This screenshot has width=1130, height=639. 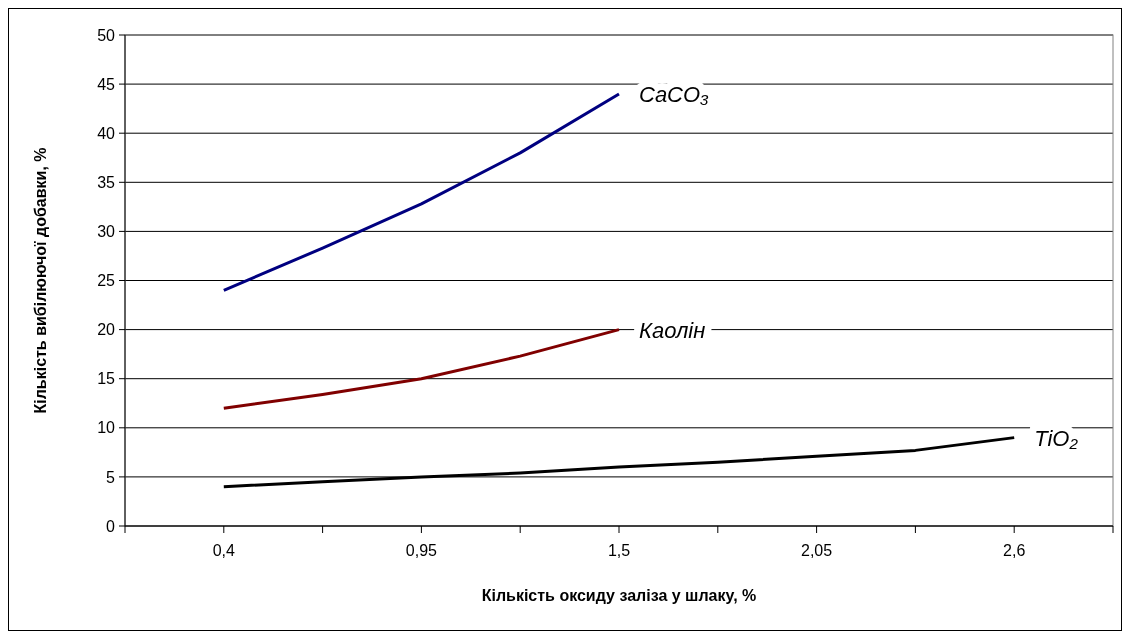 I want to click on x-tick-label: 2,05, so click(x=817, y=550).